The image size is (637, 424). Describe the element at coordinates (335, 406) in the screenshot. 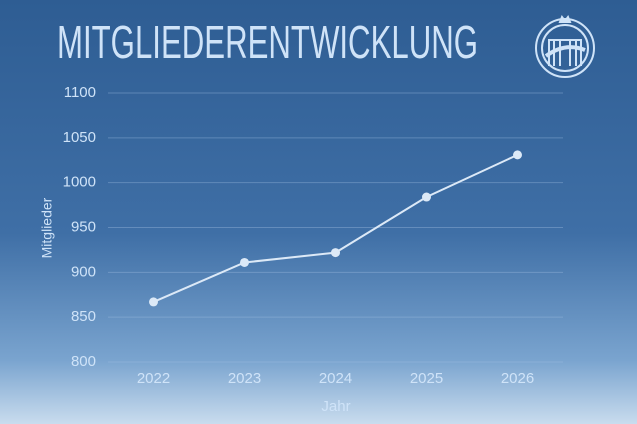

I see `x-axis-label: Jahr` at that location.